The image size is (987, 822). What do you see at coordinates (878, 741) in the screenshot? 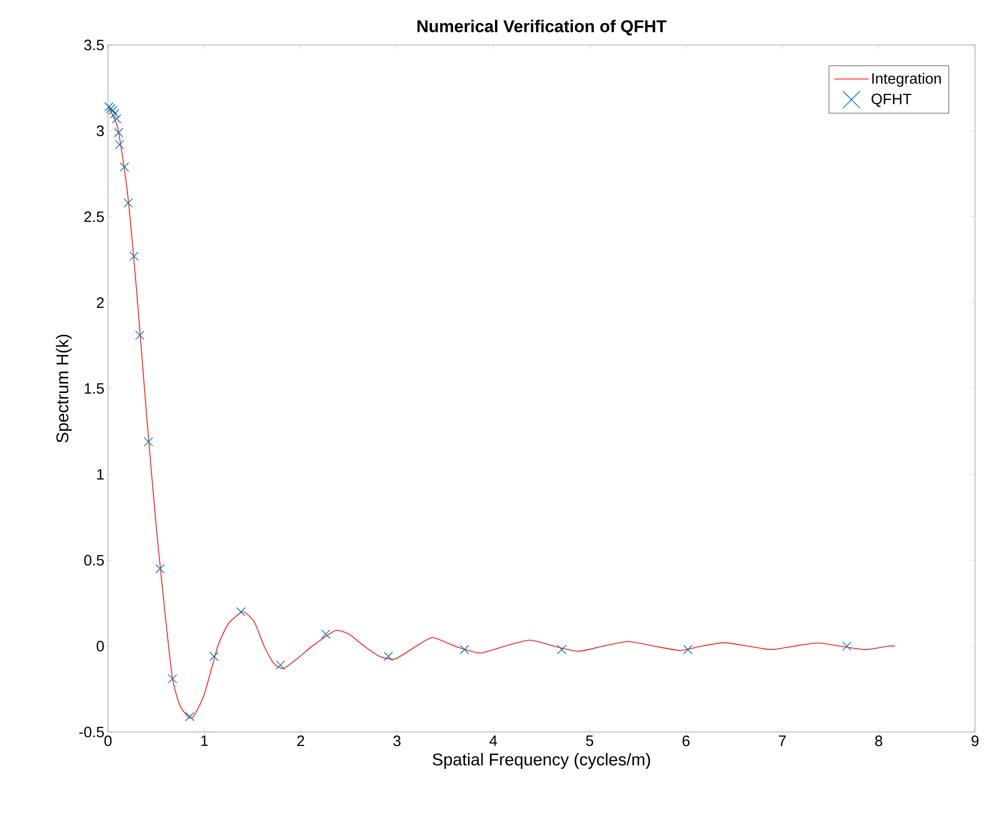
I see `x-tick-label: 8` at bounding box center [878, 741].